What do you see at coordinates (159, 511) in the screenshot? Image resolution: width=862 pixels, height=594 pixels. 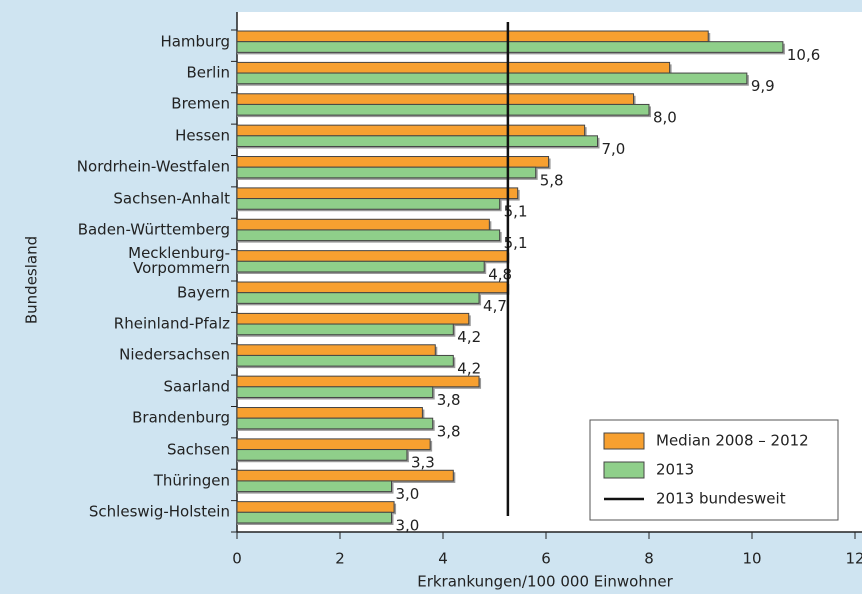 I see `category-label: Schleswig-Holstein` at bounding box center [159, 511].